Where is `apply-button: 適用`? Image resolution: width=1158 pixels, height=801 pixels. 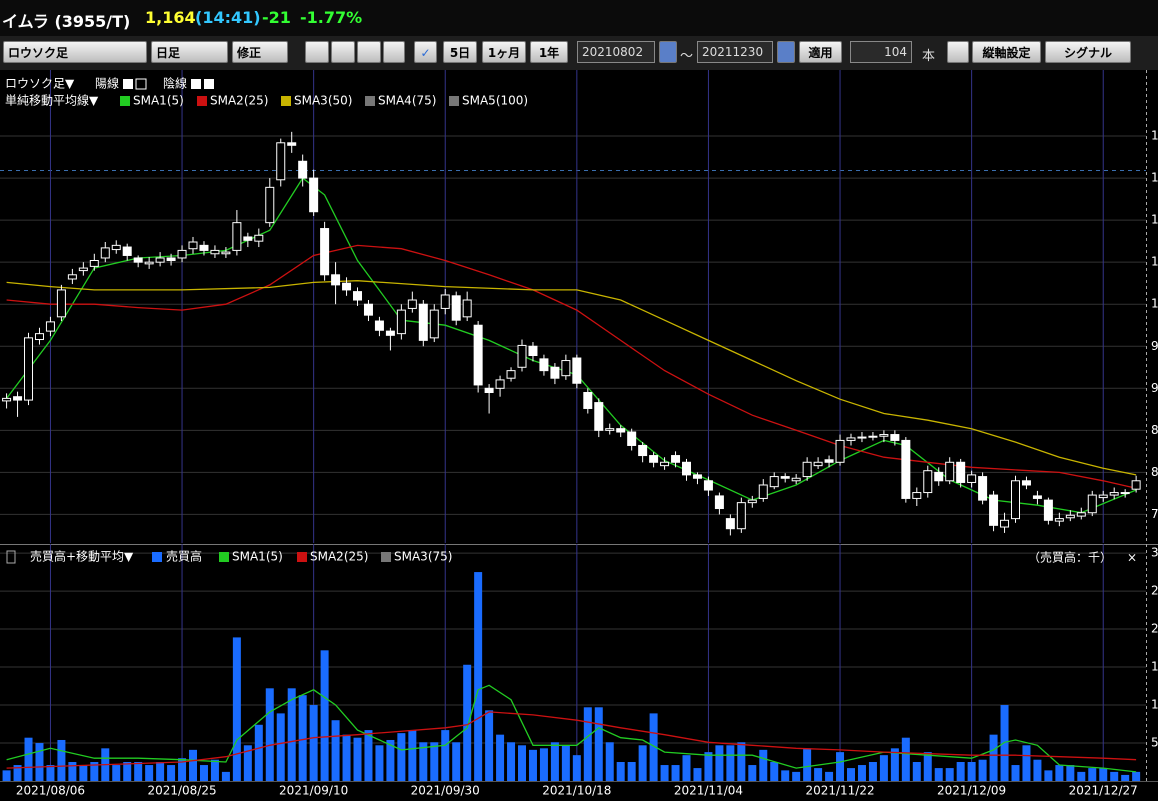
apply-button: 適用 is located at coordinates (820, 52).